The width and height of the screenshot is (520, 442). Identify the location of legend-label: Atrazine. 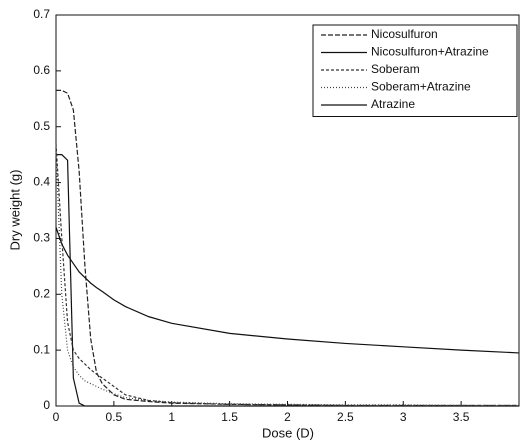
(393, 104).